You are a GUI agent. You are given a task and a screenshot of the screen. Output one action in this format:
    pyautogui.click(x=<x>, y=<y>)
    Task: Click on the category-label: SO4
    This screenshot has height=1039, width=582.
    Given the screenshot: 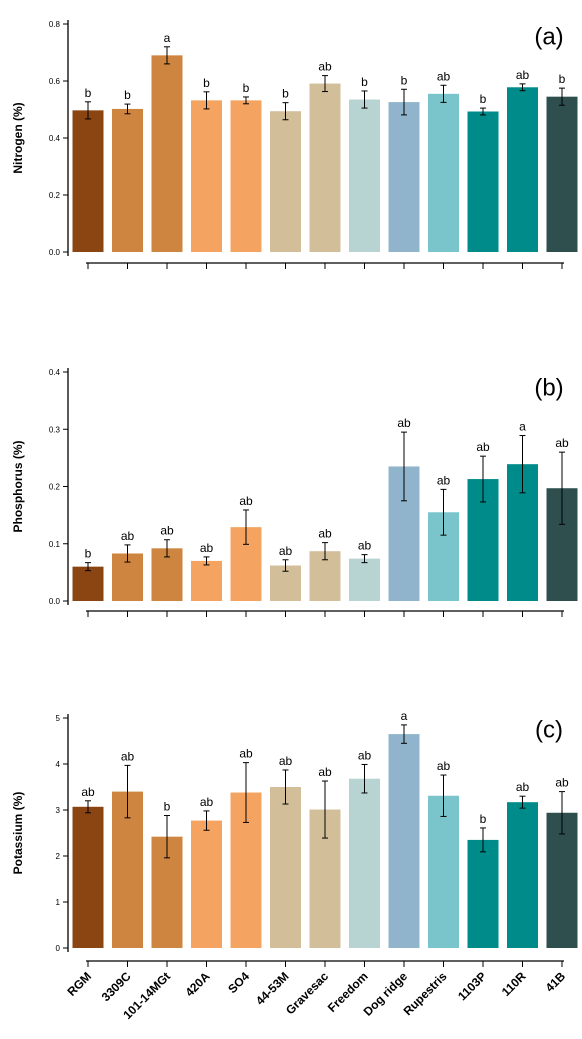 What is the action you would take?
    pyautogui.click(x=238, y=982)
    